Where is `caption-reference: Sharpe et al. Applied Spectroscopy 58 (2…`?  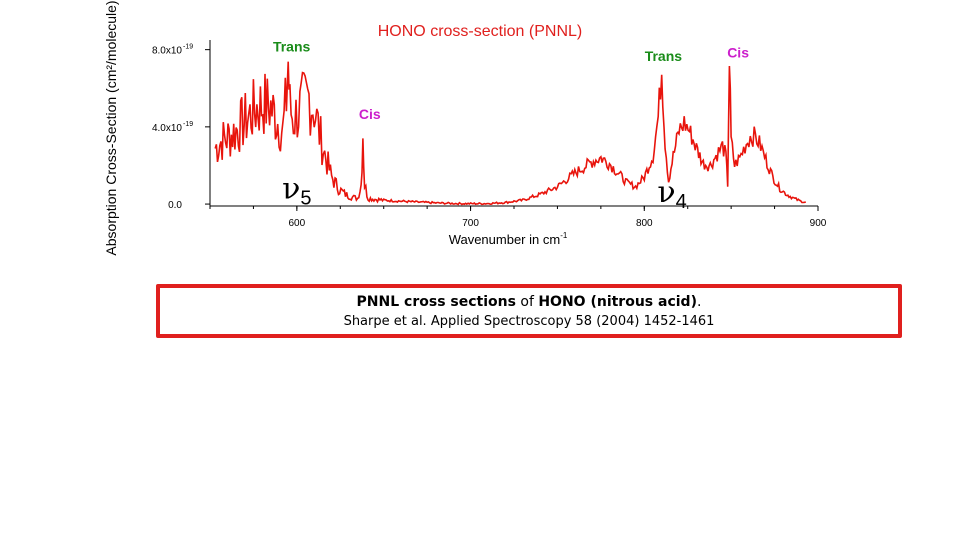
caption-reference: Sharpe et al. Applied Spectroscopy 58 (2… is located at coordinates (529, 321).